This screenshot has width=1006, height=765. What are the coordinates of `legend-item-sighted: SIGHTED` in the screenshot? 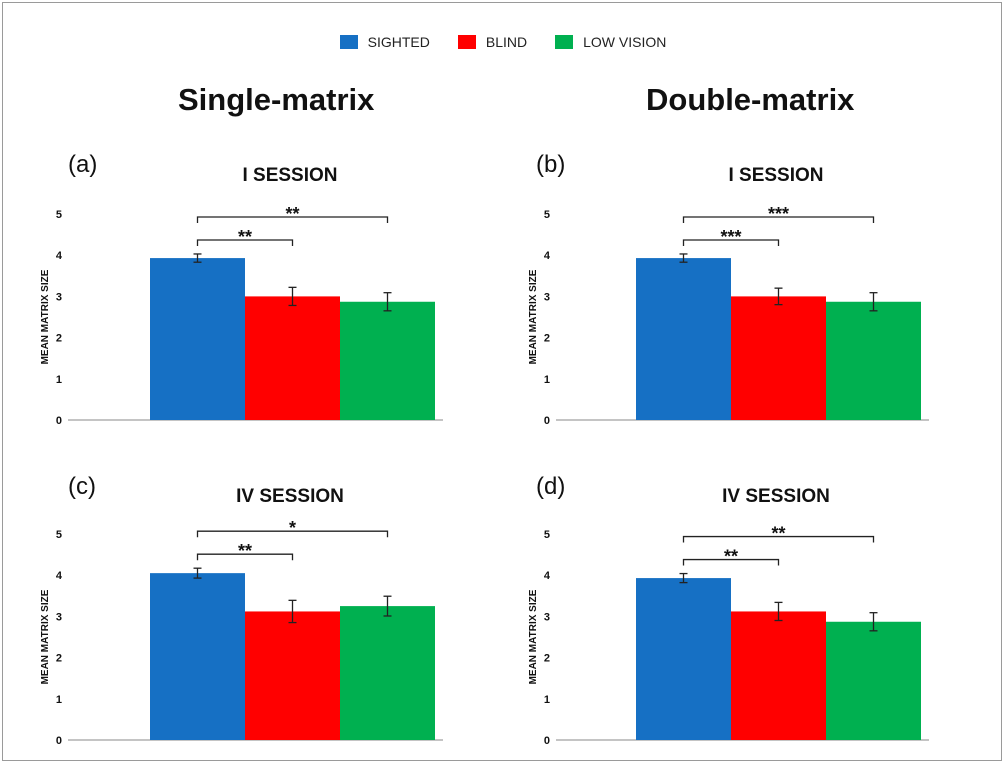 It's located at (384, 42).